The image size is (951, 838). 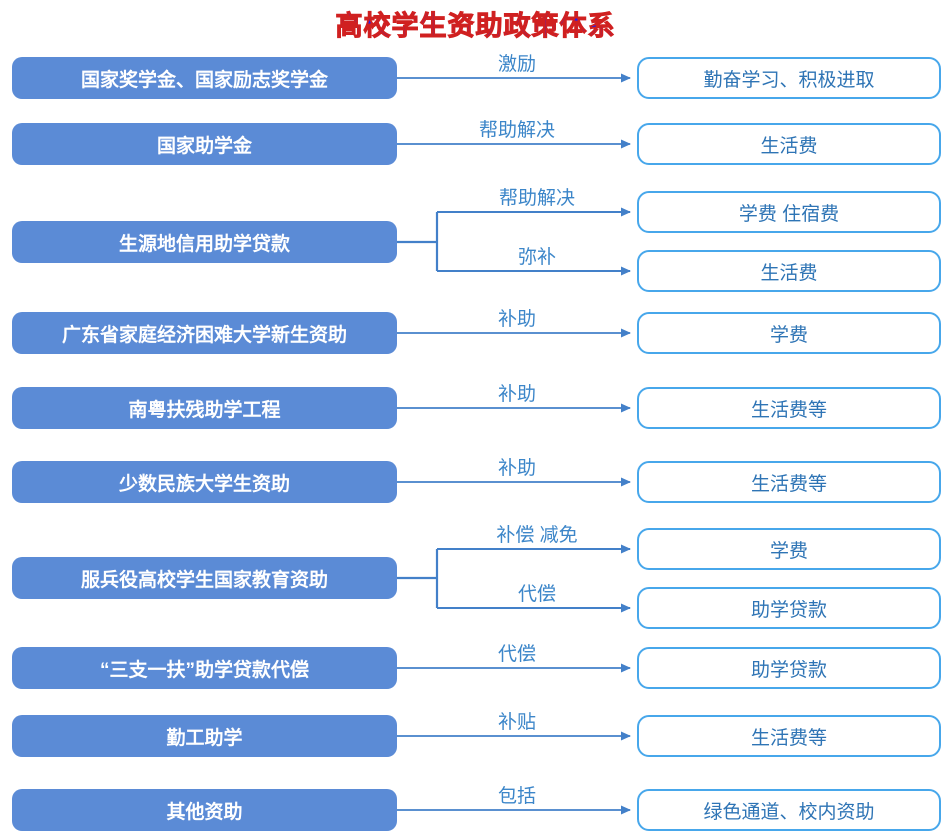 I want to click on edge-label: 补贴, so click(x=516, y=722).